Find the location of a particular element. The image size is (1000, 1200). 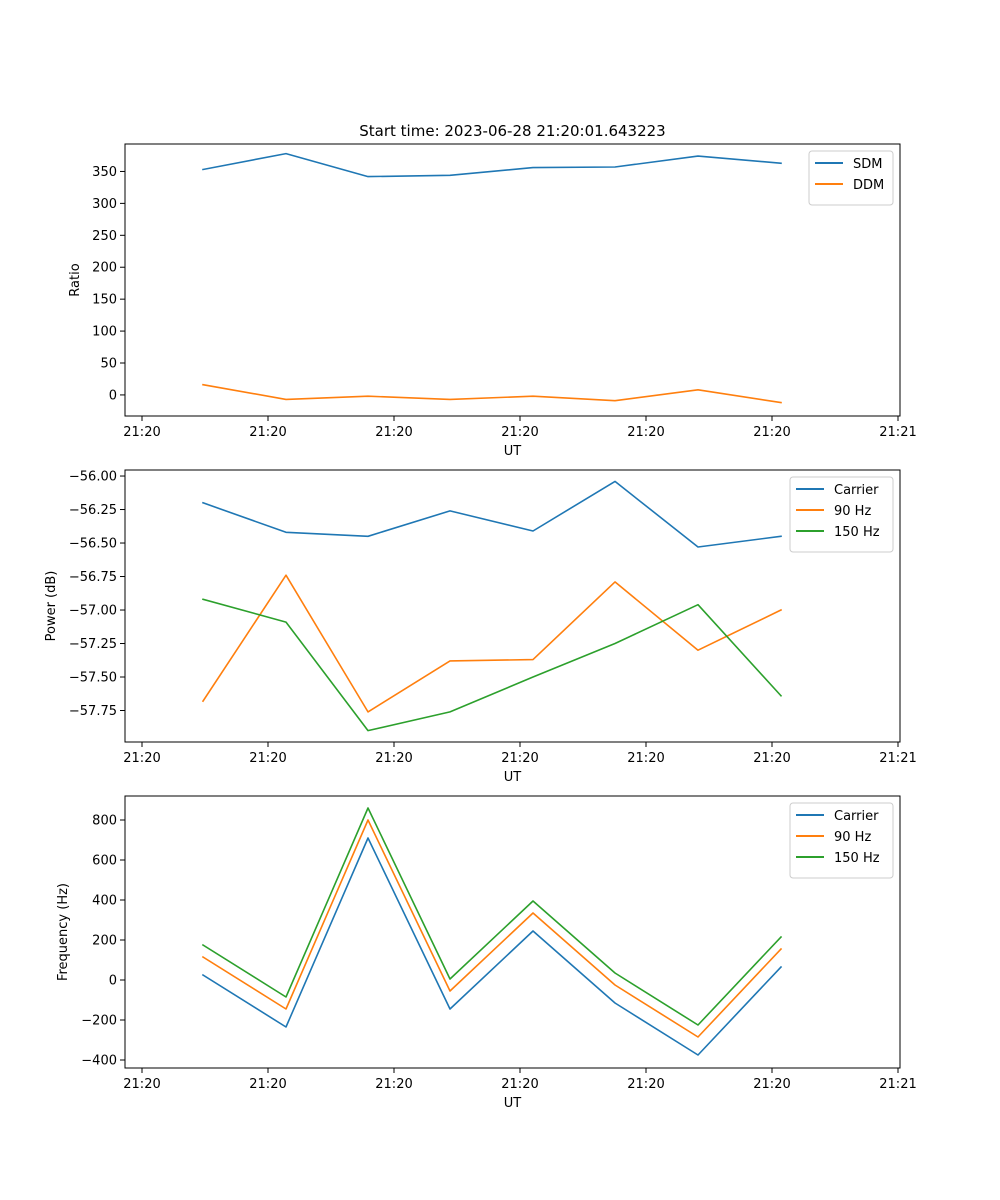

y-tick-label: −57.00 is located at coordinates (93, 611).